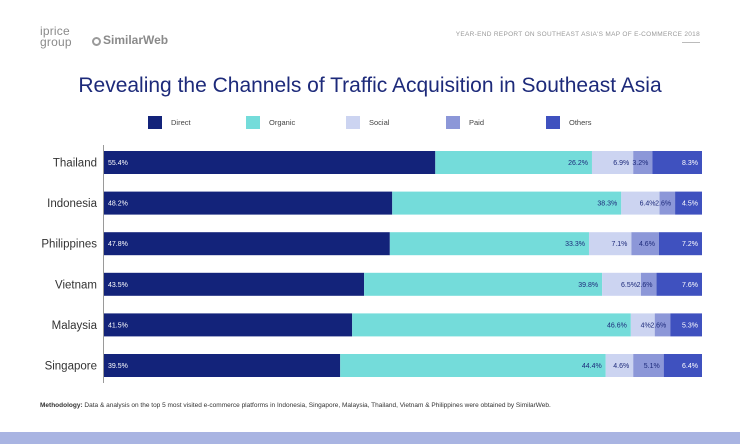 This screenshot has width=740, height=444. Describe the element at coordinates (691, 42) in the screenshot. I see `report-title-rule` at that location.